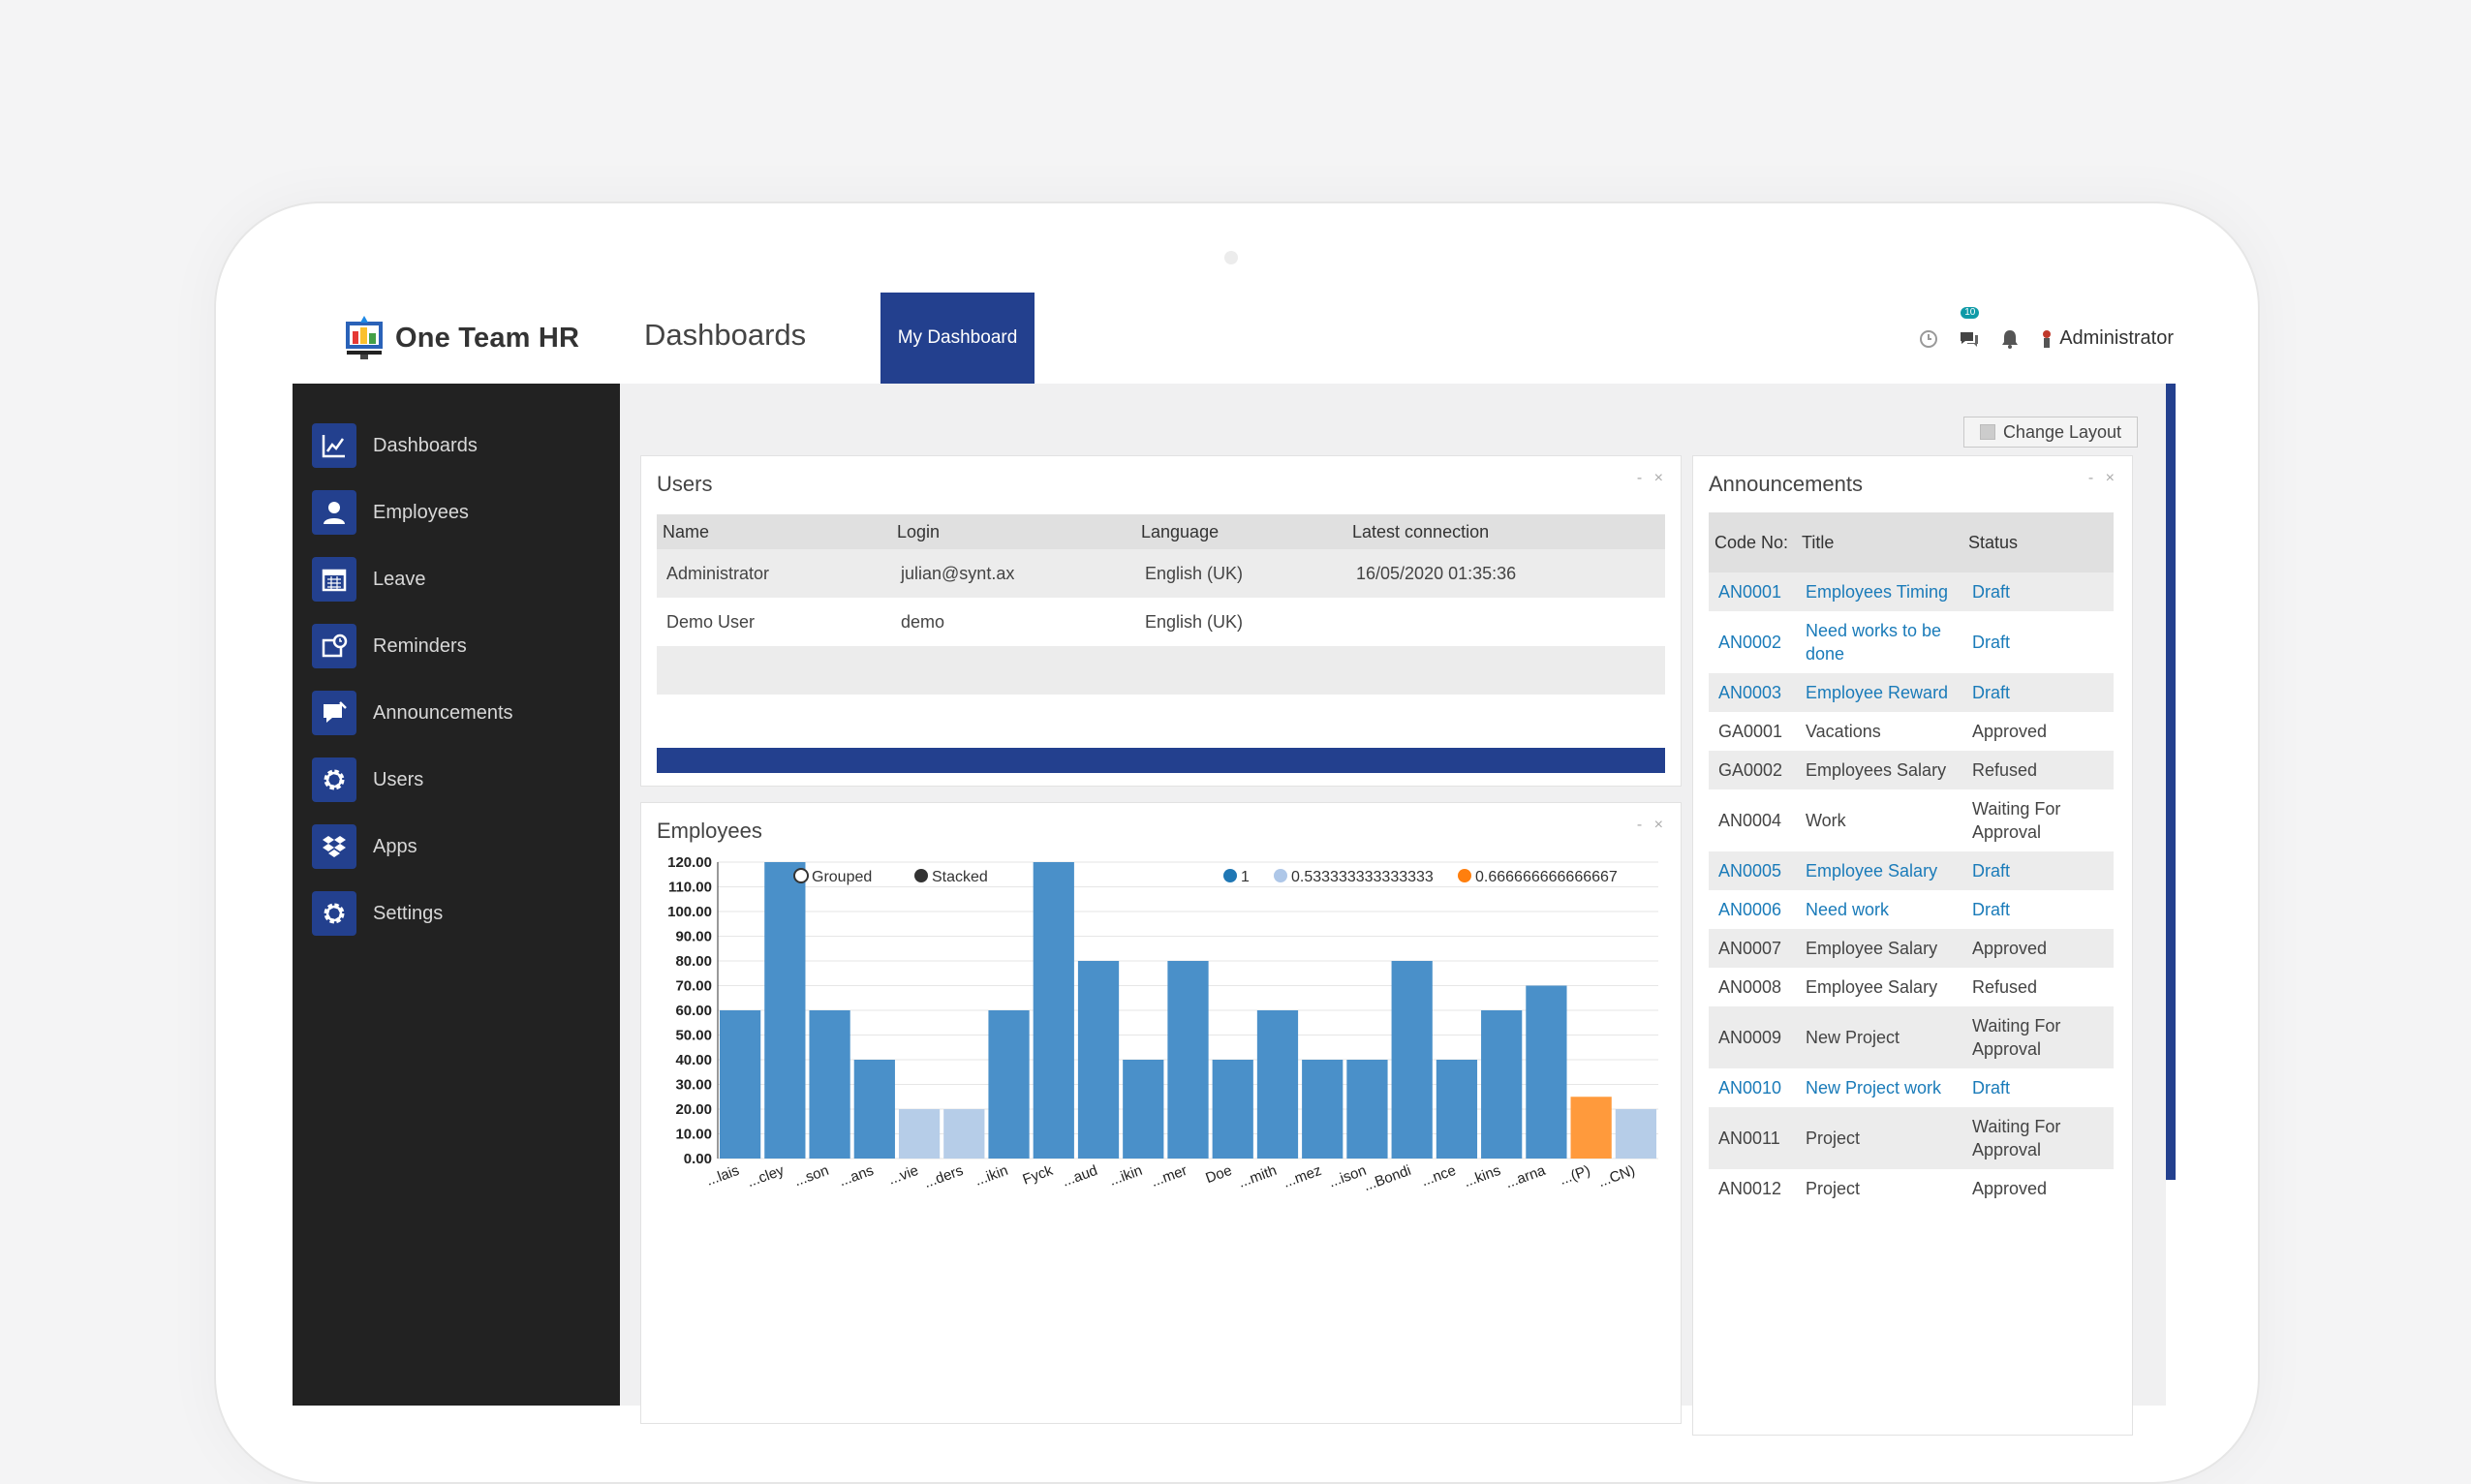 The image size is (2471, 1484). What do you see at coordinates (2038, 542) in the screenshot?
I see `column-header: Status` at bounding box center [2038, 542].